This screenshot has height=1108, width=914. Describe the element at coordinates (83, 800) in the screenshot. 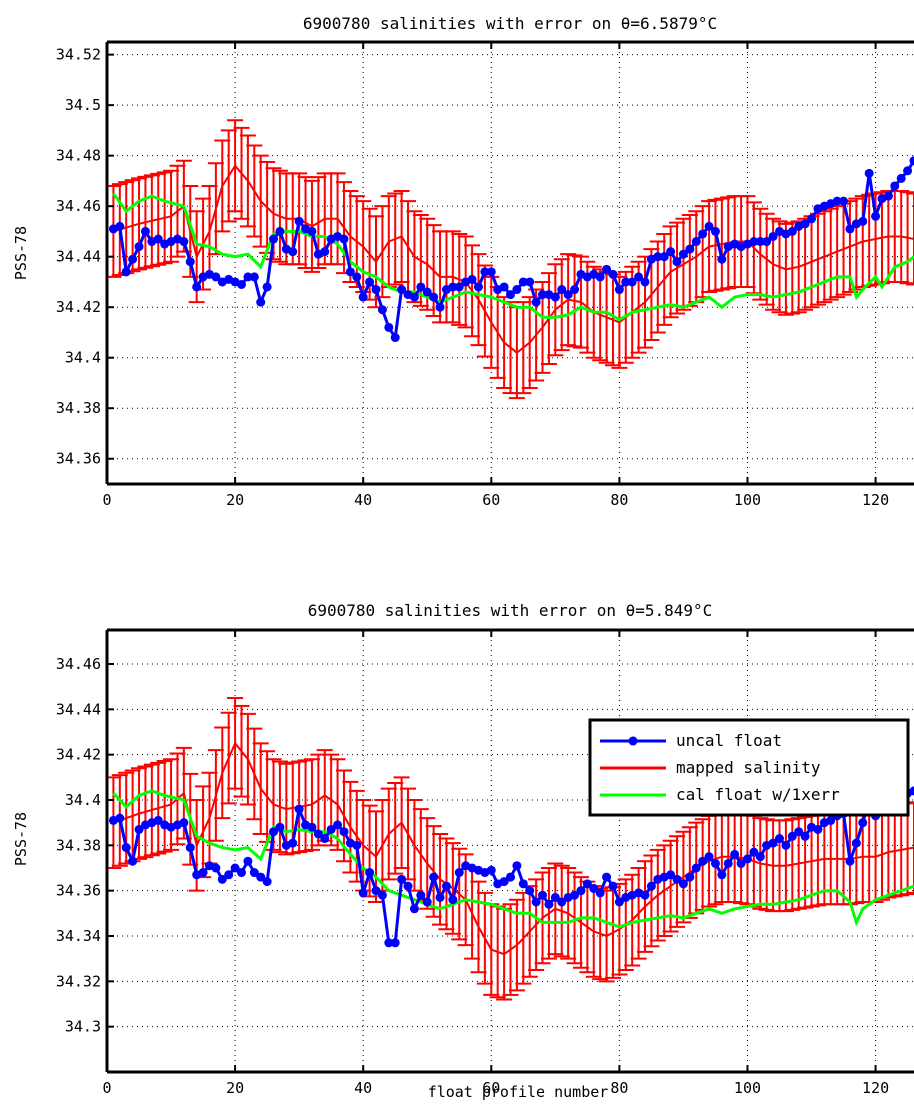

I see `y-tick-label: 34.4` at that location.